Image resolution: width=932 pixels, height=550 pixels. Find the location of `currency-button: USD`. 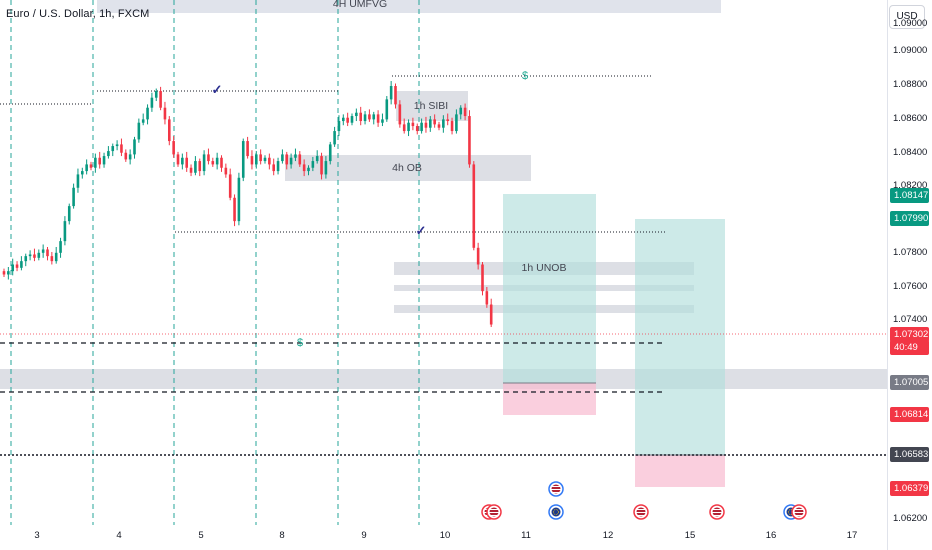

currency-button: USD is located at coordinates (907, 17).